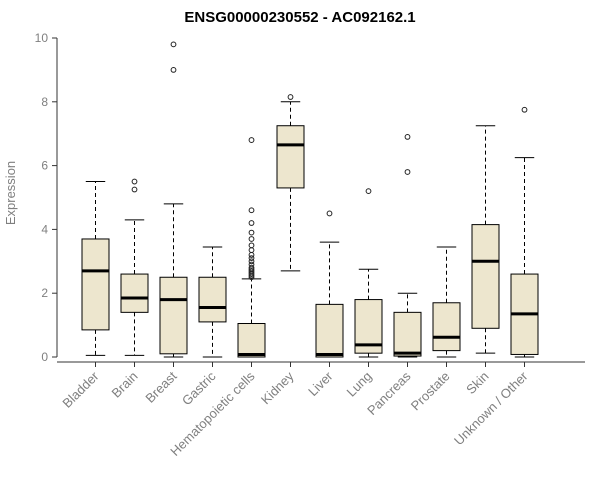  What do you see at coordinates (430, 391) in the screenshot?
I see `x-tick-label: Prostate` at bounding box center [430, 391].